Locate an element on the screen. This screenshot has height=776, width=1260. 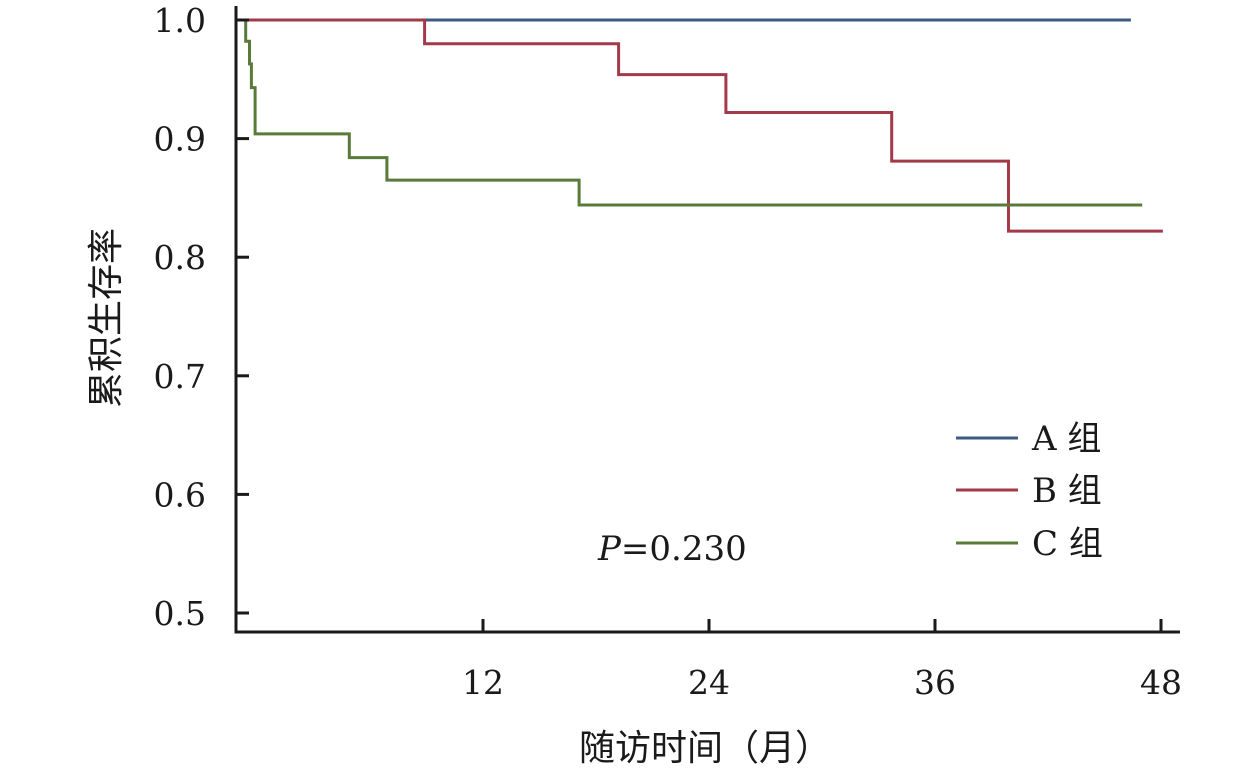
y-tick-label: 0.6 is located at coordinates (180, 494).